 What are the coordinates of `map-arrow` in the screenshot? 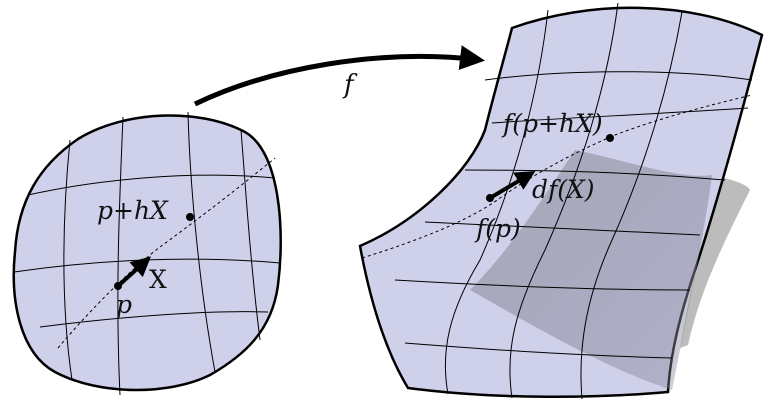 It's located at (339, 76).